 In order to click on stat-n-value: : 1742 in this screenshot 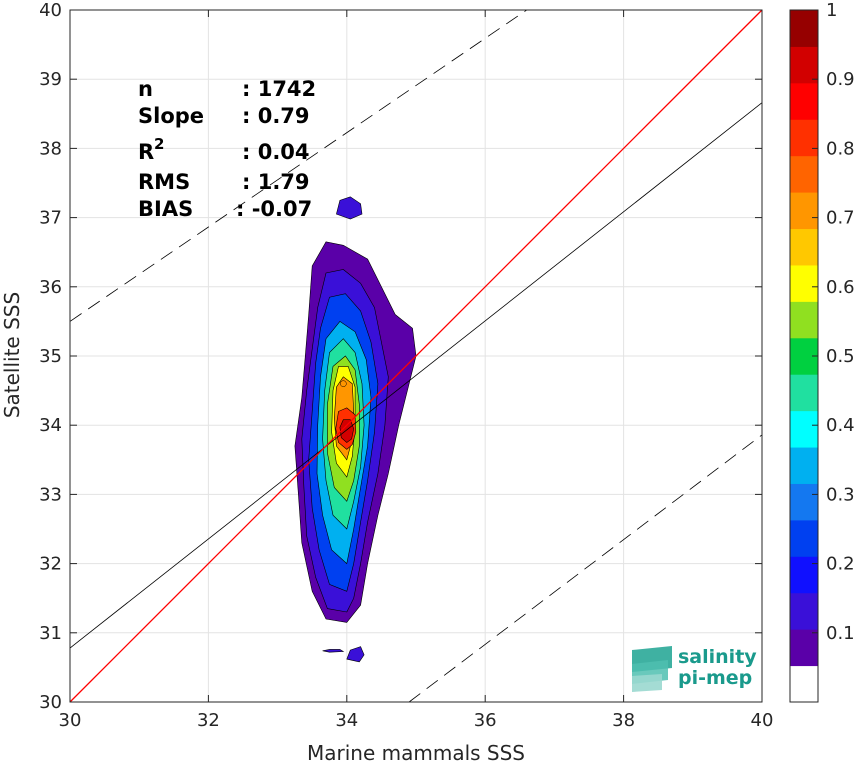, I will do `click(279, 89)`.